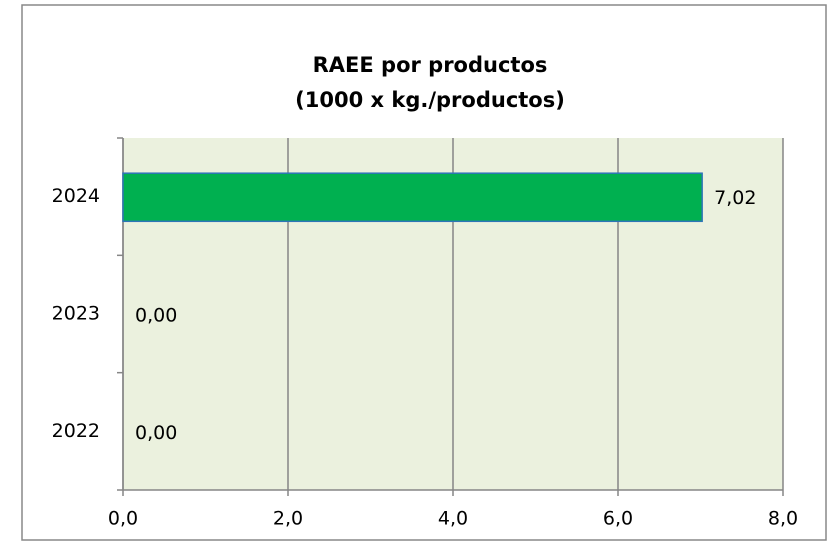 The height and width of the screenshot is (549, 833). I want to click on chart-title: RAEE por productos, so click(430, 65).